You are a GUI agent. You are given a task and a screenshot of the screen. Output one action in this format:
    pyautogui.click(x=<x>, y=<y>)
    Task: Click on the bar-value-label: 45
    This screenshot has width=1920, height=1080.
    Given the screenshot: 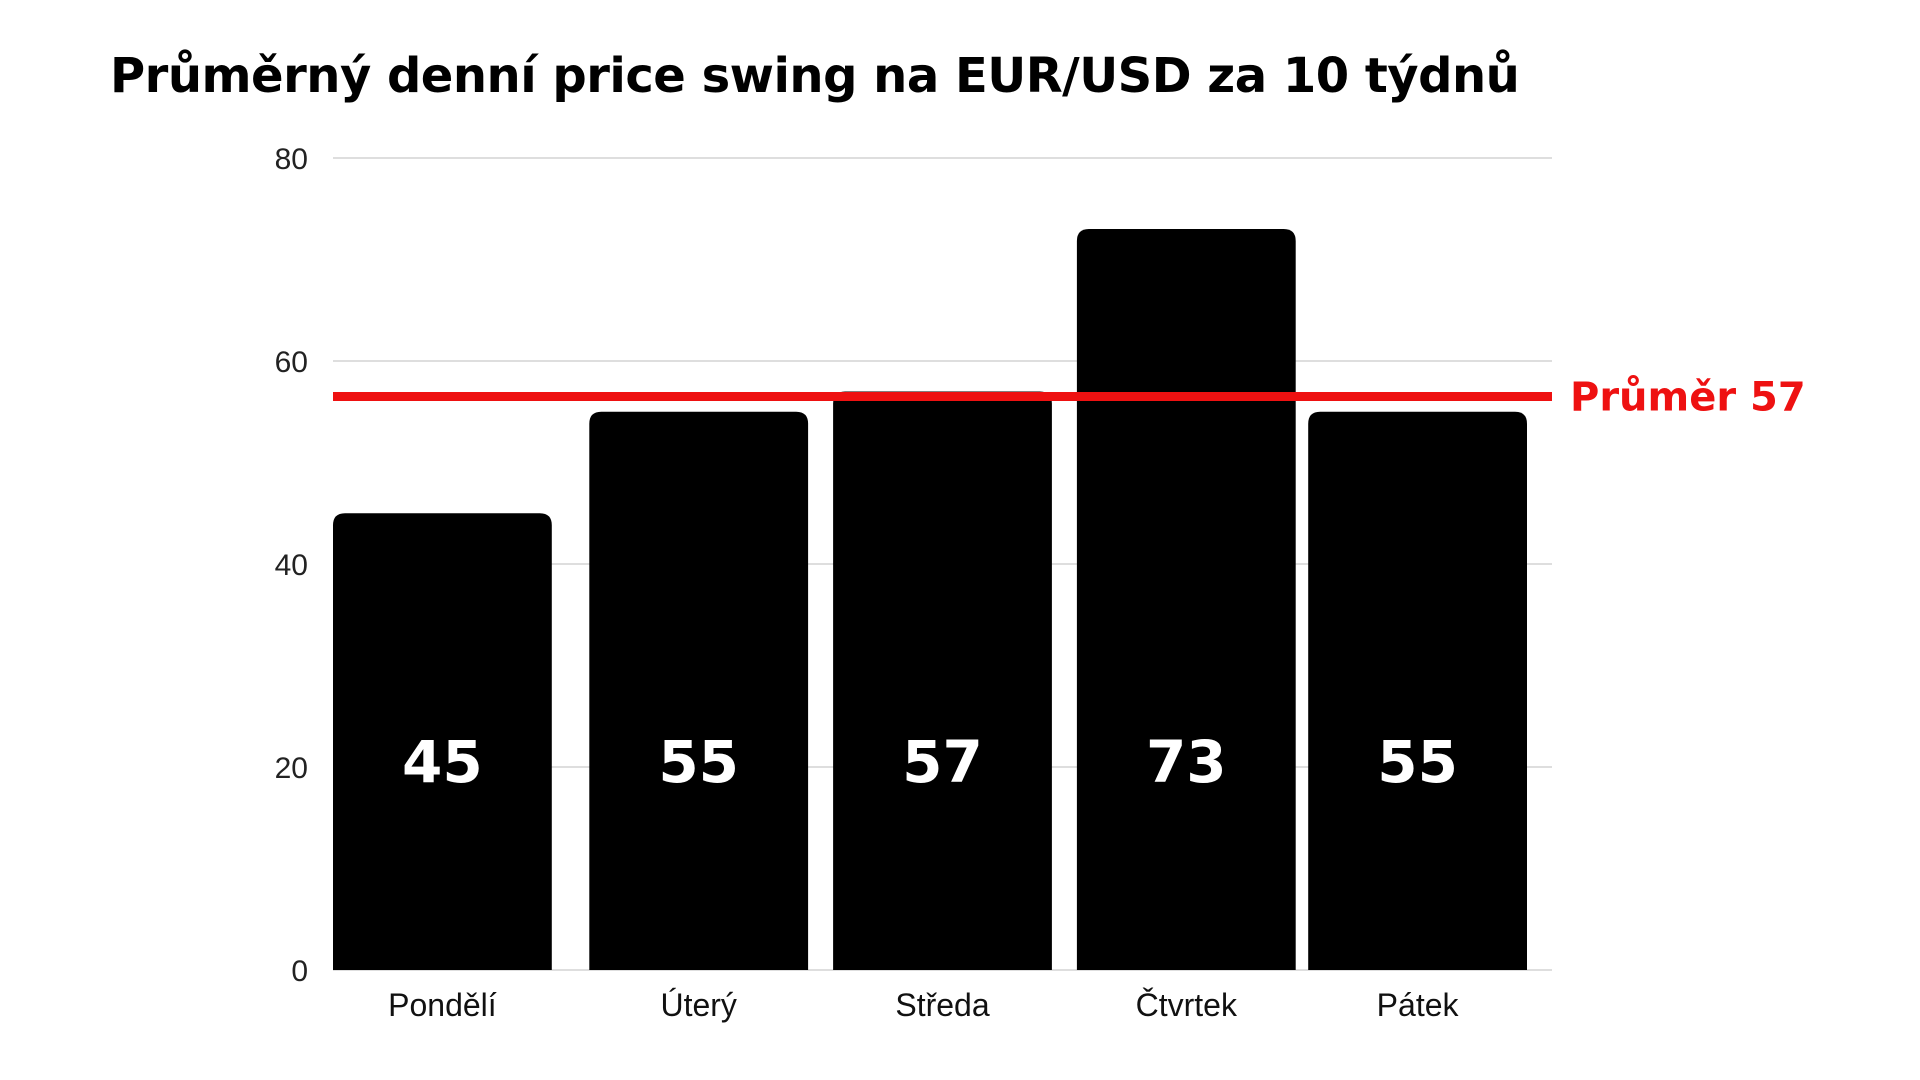 What is the action you would take?
    pyautogui.click(x=442, y=762)
    